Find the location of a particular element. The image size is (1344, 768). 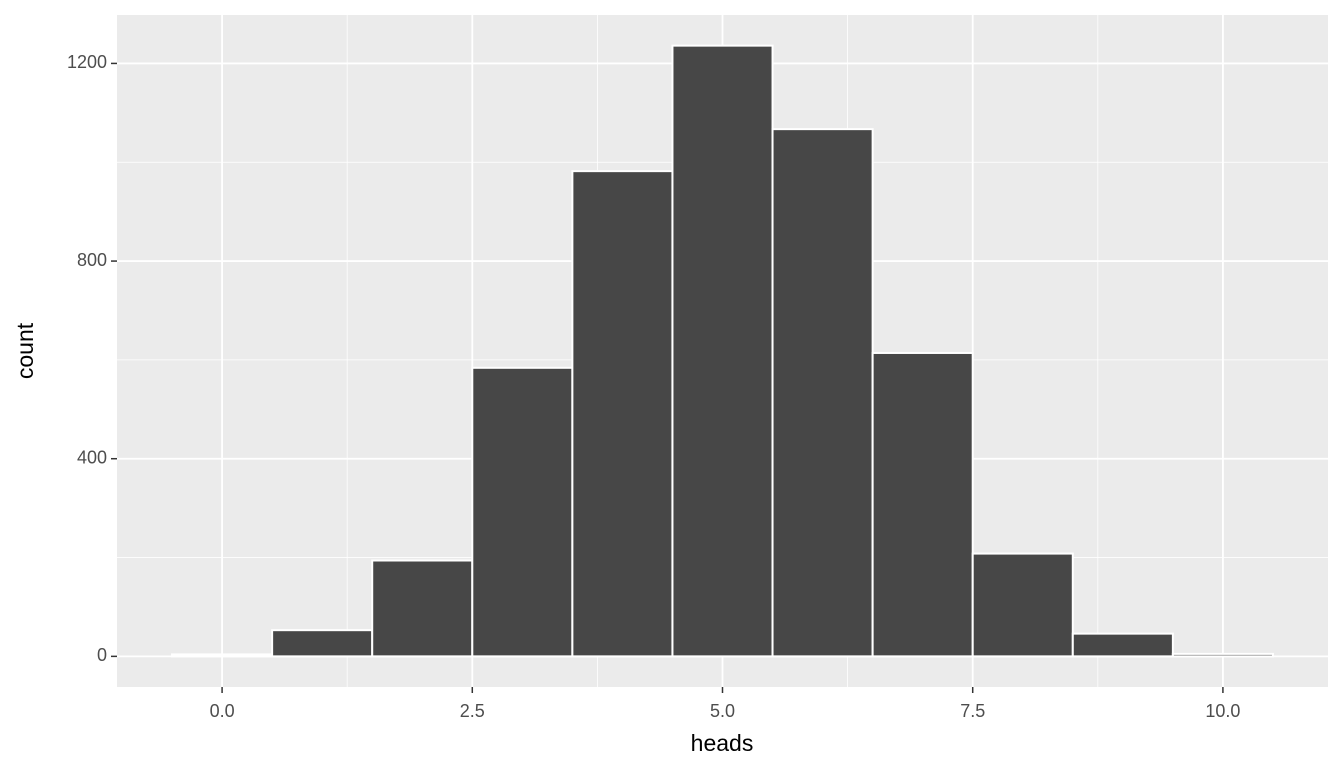

y-tick-label: 800 is located at coordinates (92, 260).